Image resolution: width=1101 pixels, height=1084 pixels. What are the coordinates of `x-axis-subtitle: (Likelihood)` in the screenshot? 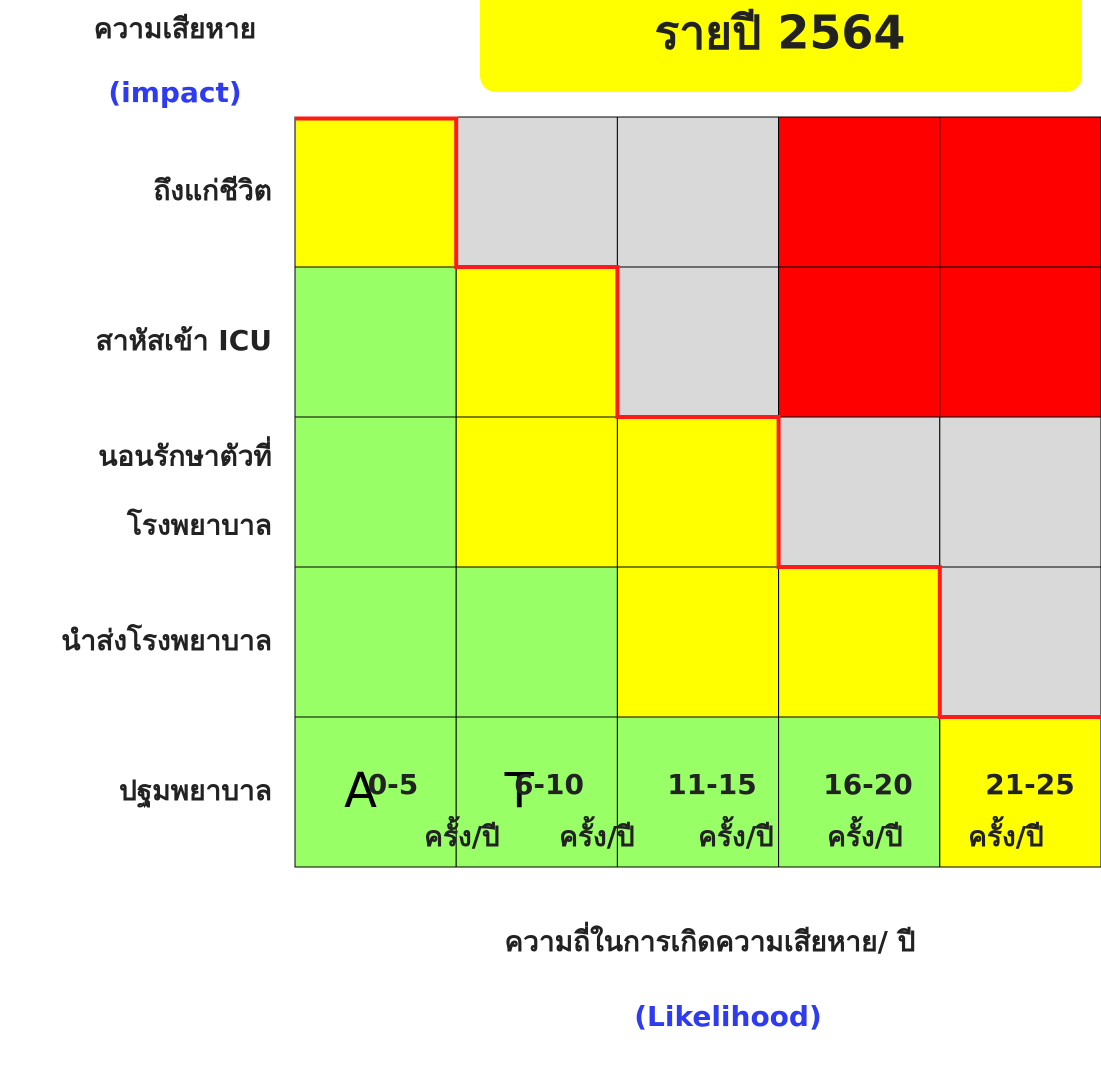 It's located at (728, 1016).